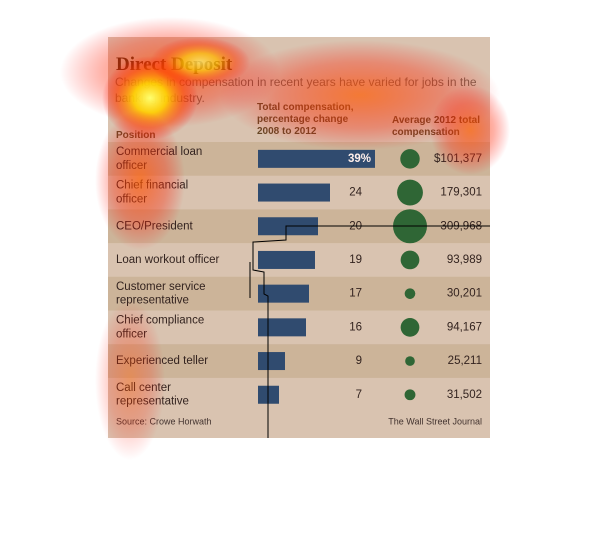 This screenshot has height=534, width=598. Describe the element at coordinates (458, 159) in the screenshot. I see `value-label: $101,377` at that location.